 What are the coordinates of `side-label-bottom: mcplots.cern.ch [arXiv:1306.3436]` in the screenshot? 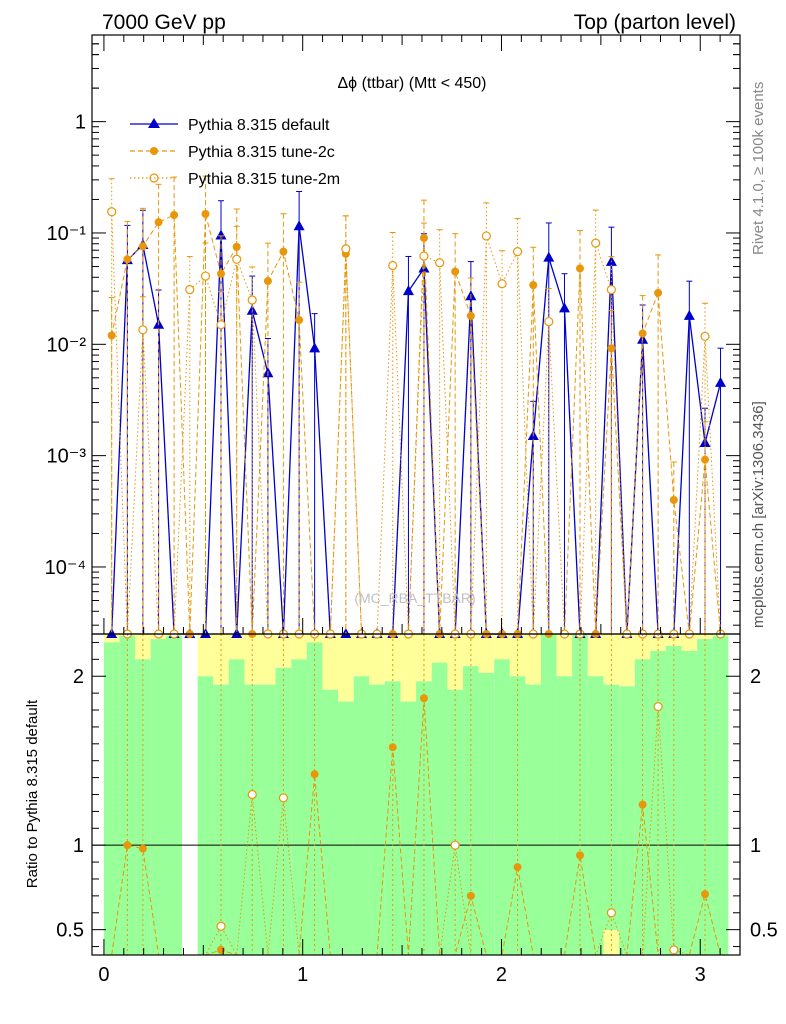 It's located at (758, 514).